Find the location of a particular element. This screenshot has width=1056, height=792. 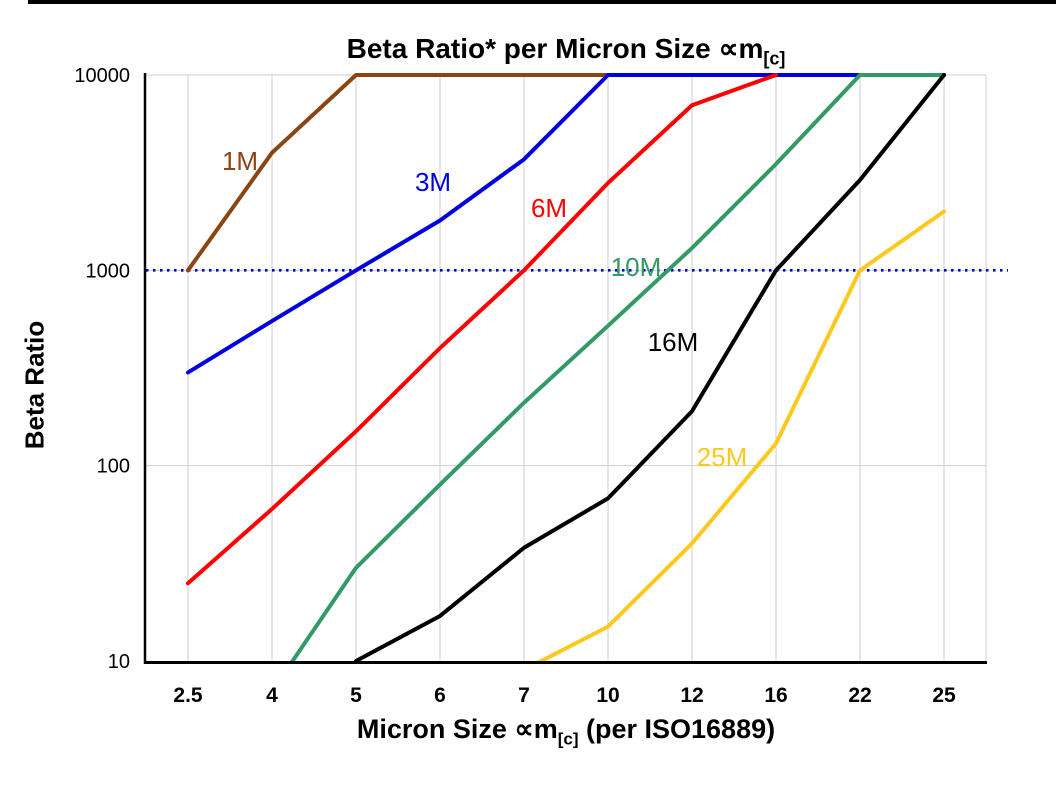

x-axis-title: Micron Size ∝m[c] (per ISO16889) is located at coordinates (566, 731).